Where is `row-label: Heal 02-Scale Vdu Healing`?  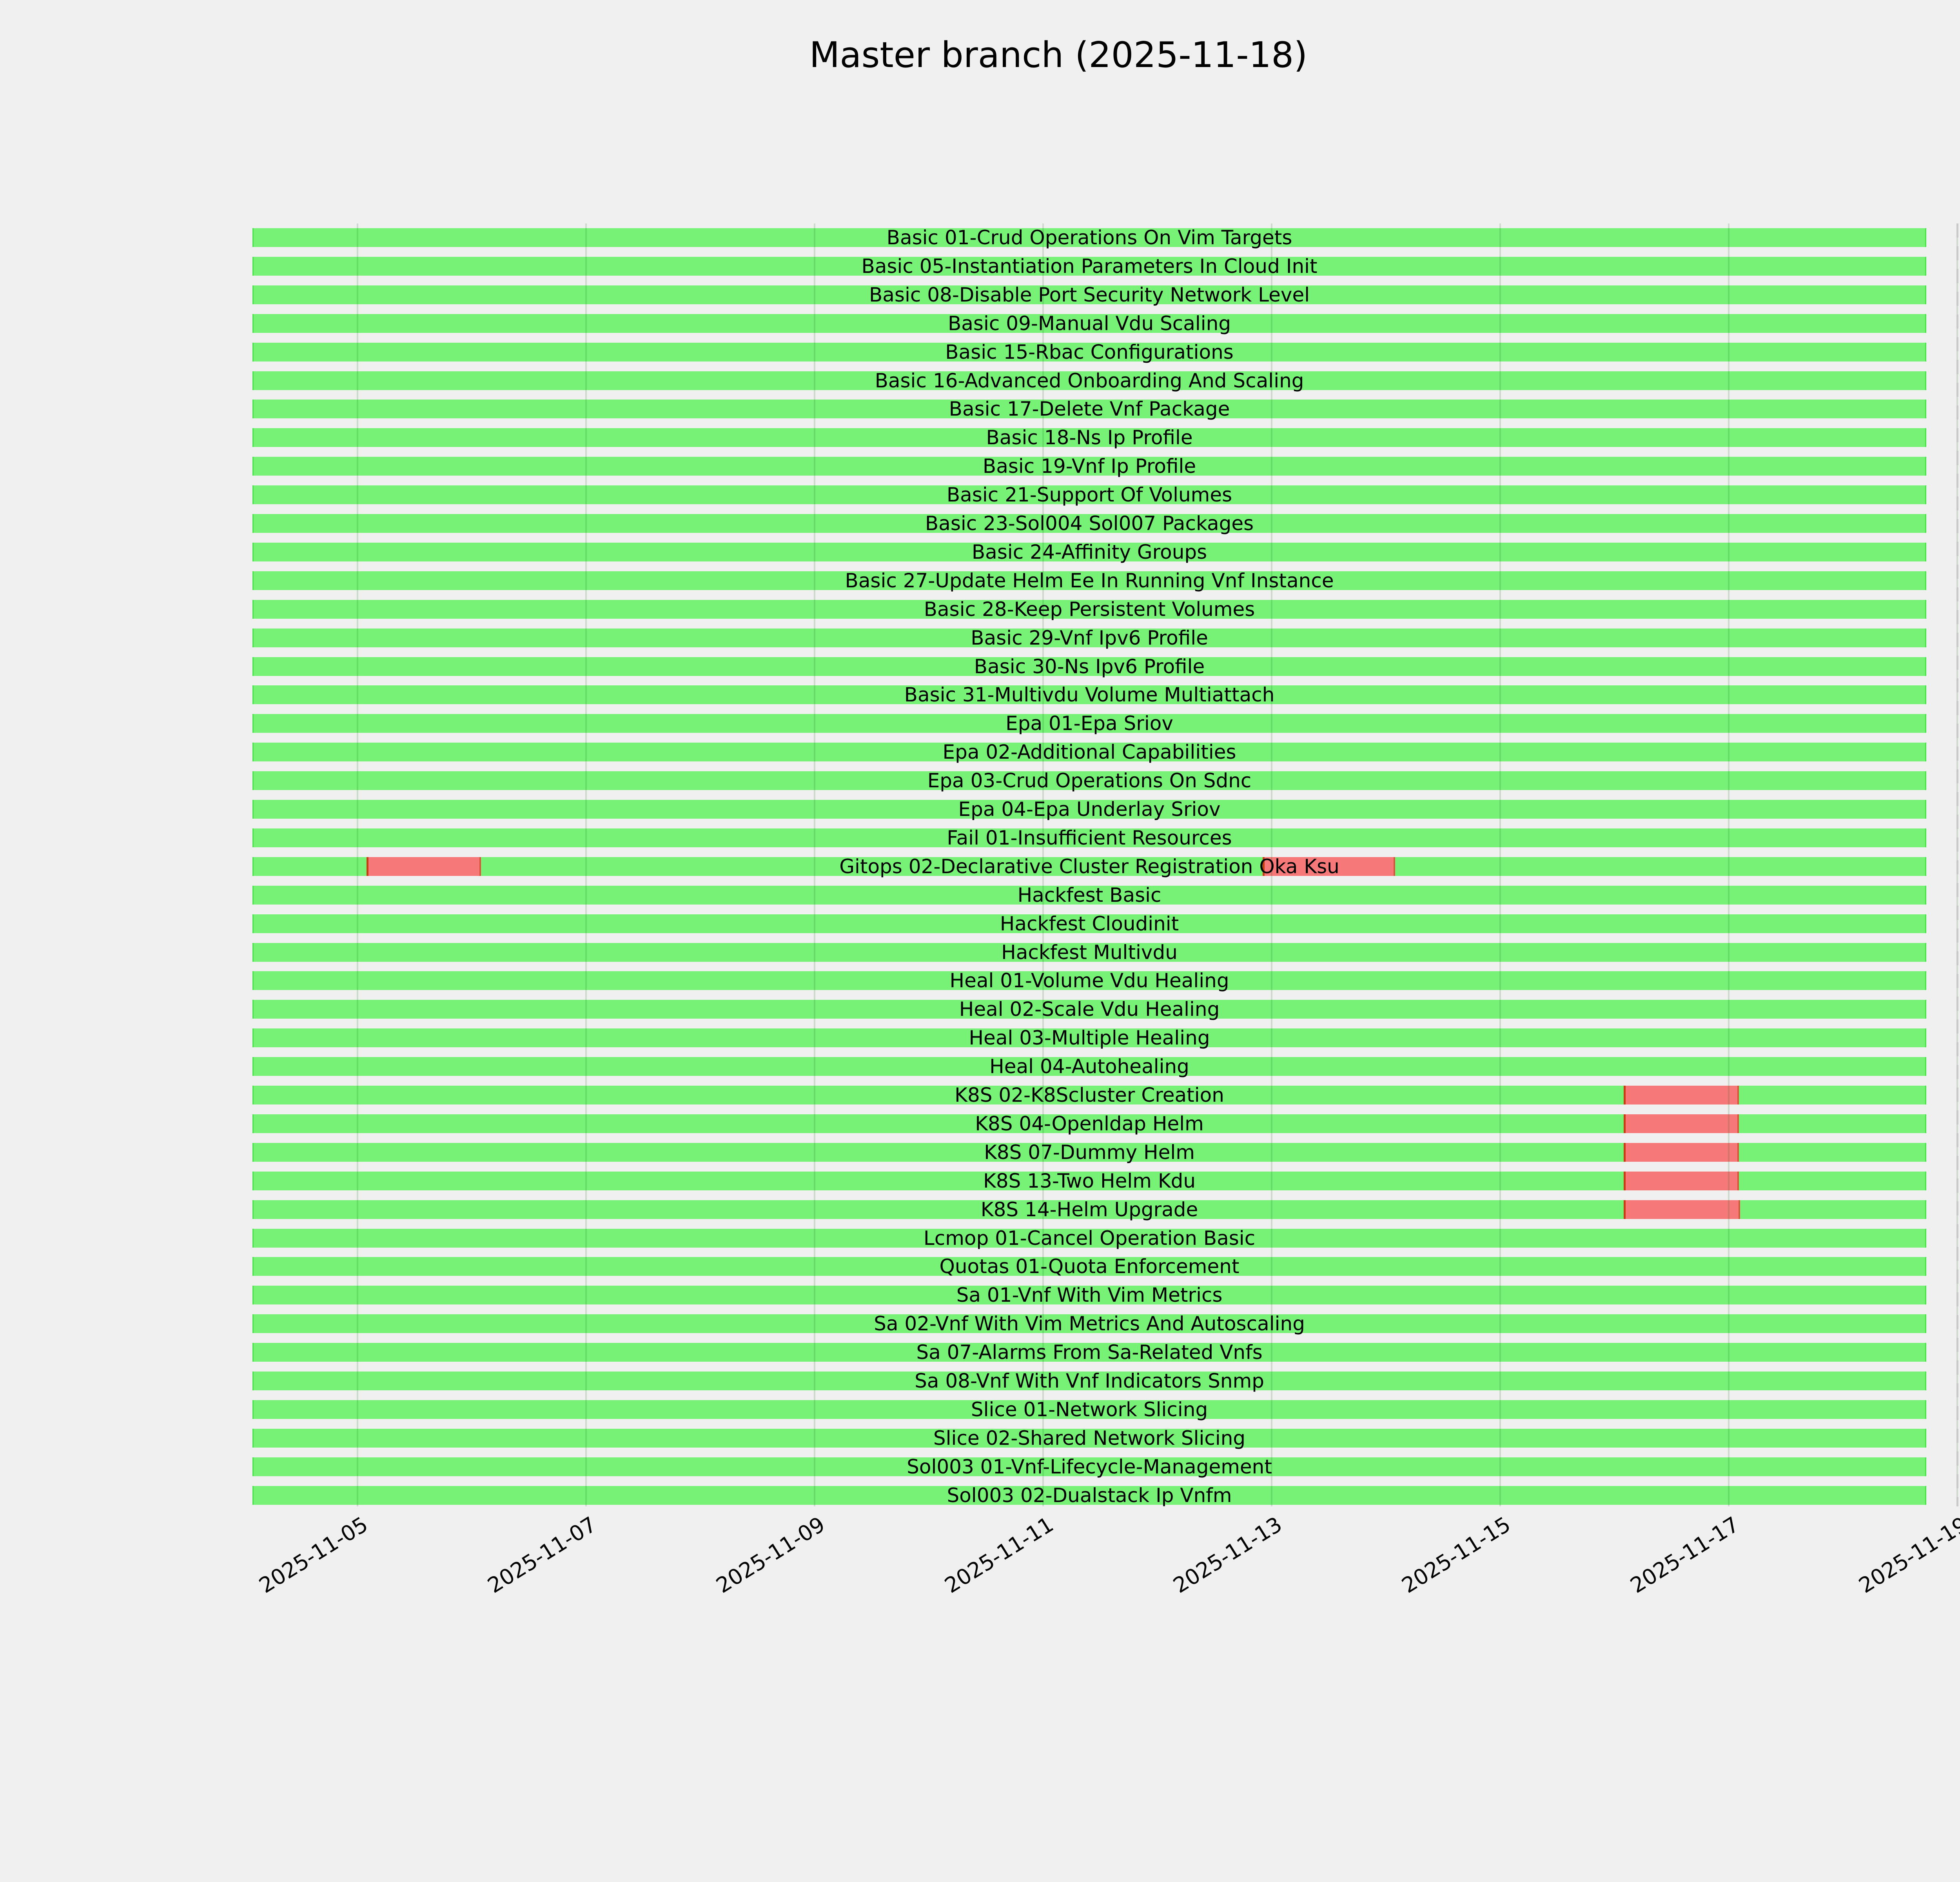
row-label: Heal 02-Scale Vdu Healing is located at coordinates (1089, 1009).